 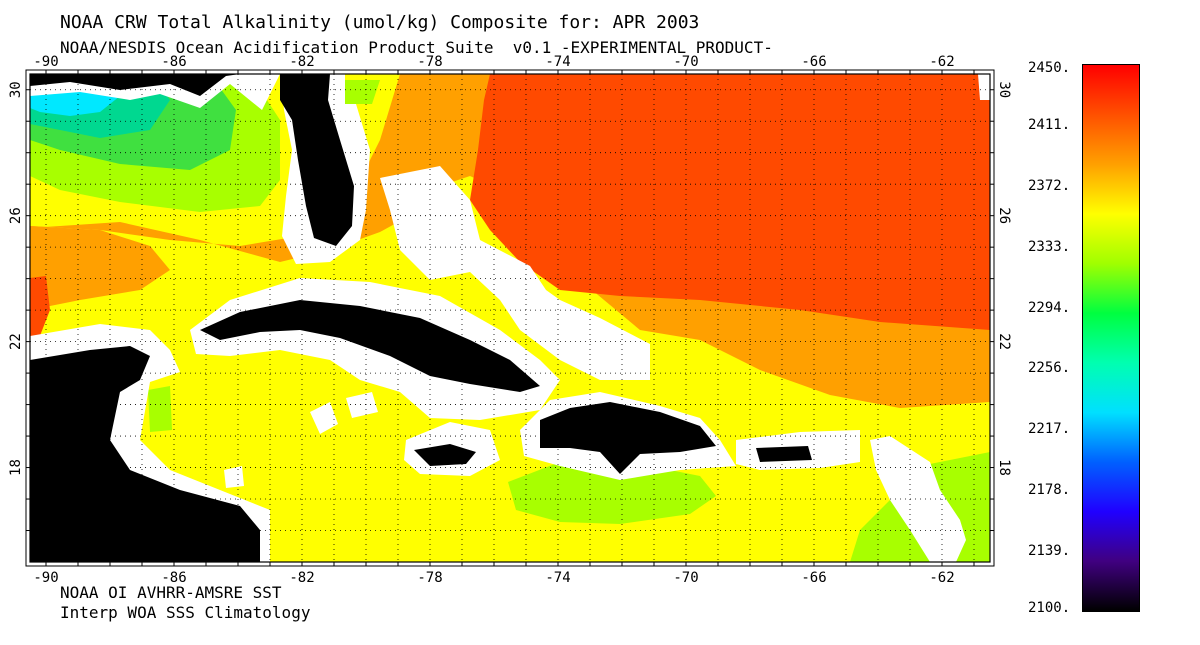 What do you see at coordinates (1004, 278) in the screenshot?
I see `lat-labels-right: 30 26 22 18` at bounding box center [1004, 278].